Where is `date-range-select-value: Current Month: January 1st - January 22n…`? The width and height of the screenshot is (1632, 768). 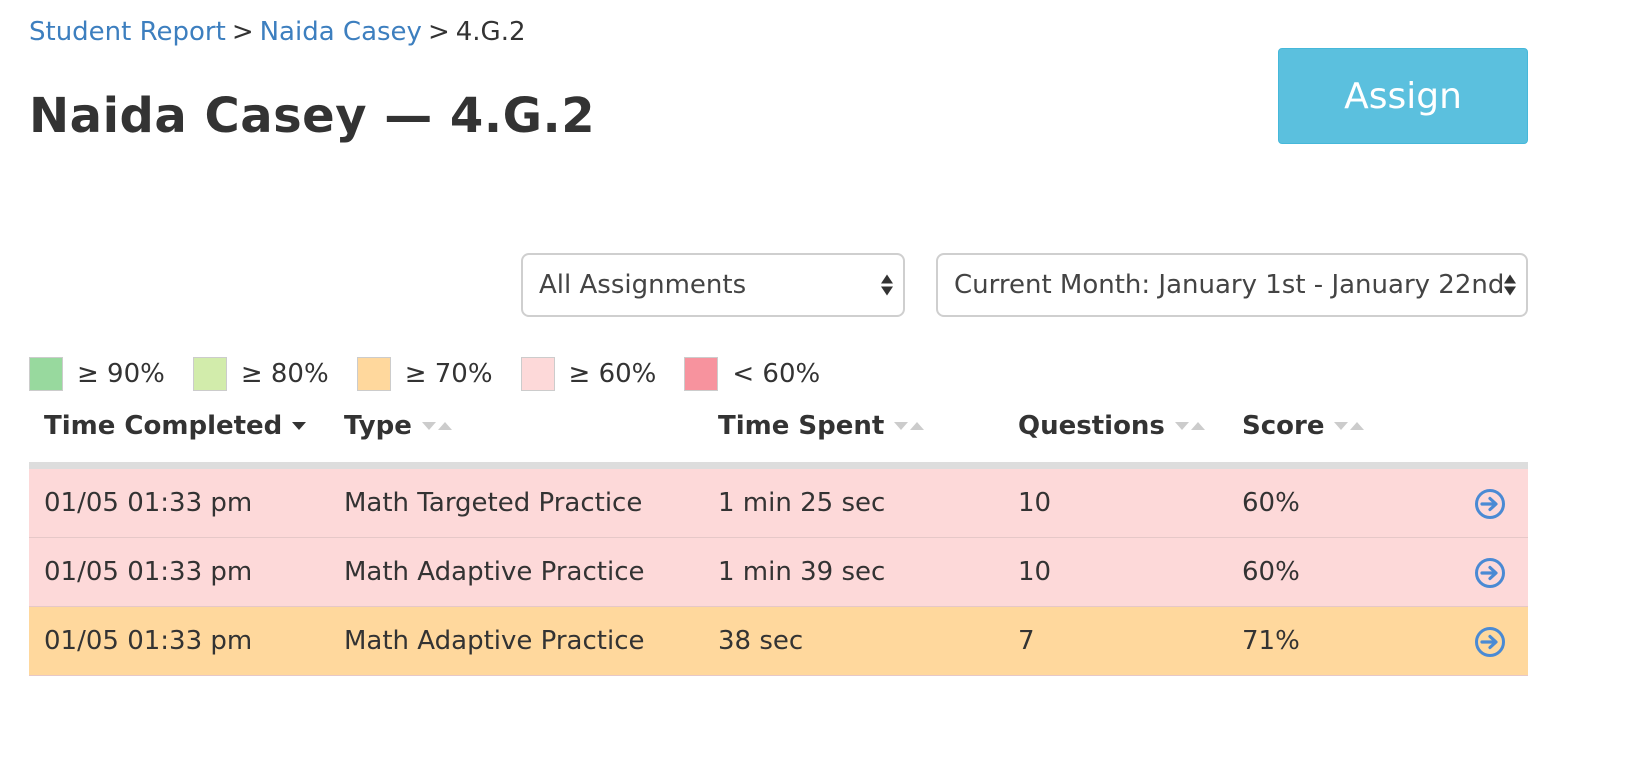
date-range-select-value: Current Month: January 1st - January 22n… is located at coordinates (1229, 285).